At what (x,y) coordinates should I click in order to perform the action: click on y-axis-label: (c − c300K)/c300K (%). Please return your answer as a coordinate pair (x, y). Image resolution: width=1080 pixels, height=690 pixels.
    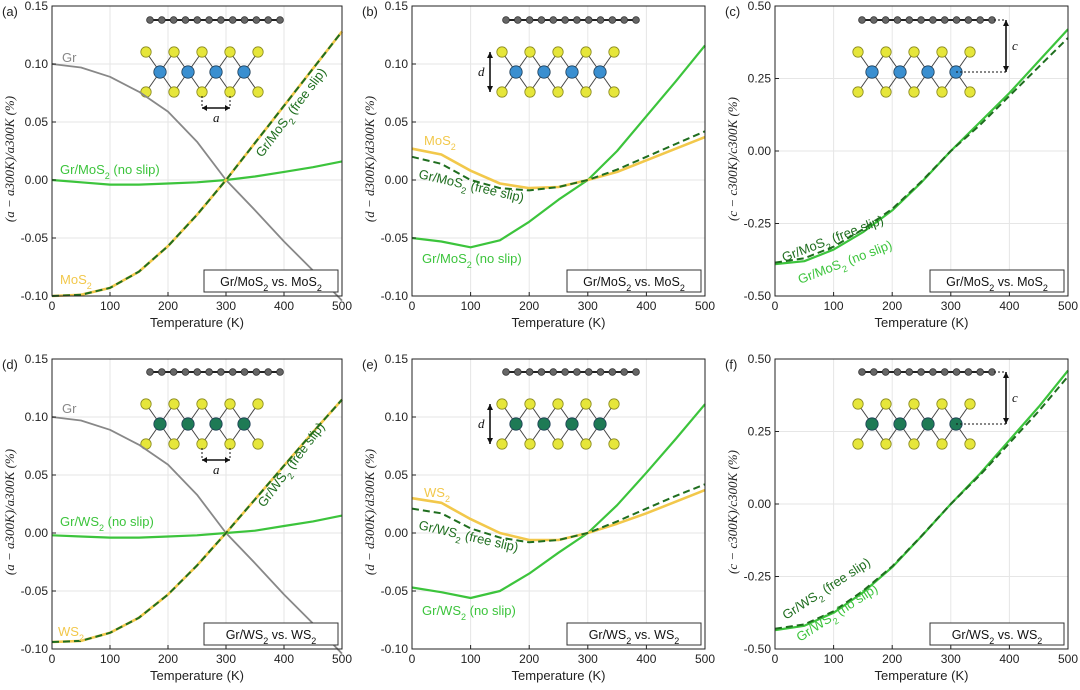
    Looking at the image, I should click on (732, 159).